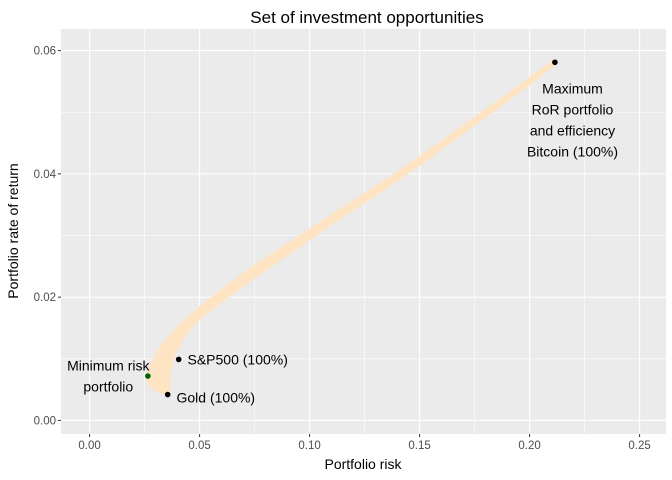 This screenshot has width=672, height=480. What do you see at coordinates (366, 17) in the screenshot?
I see `chart-title: Set of investment opportunities` at bounding box center [366, 17].